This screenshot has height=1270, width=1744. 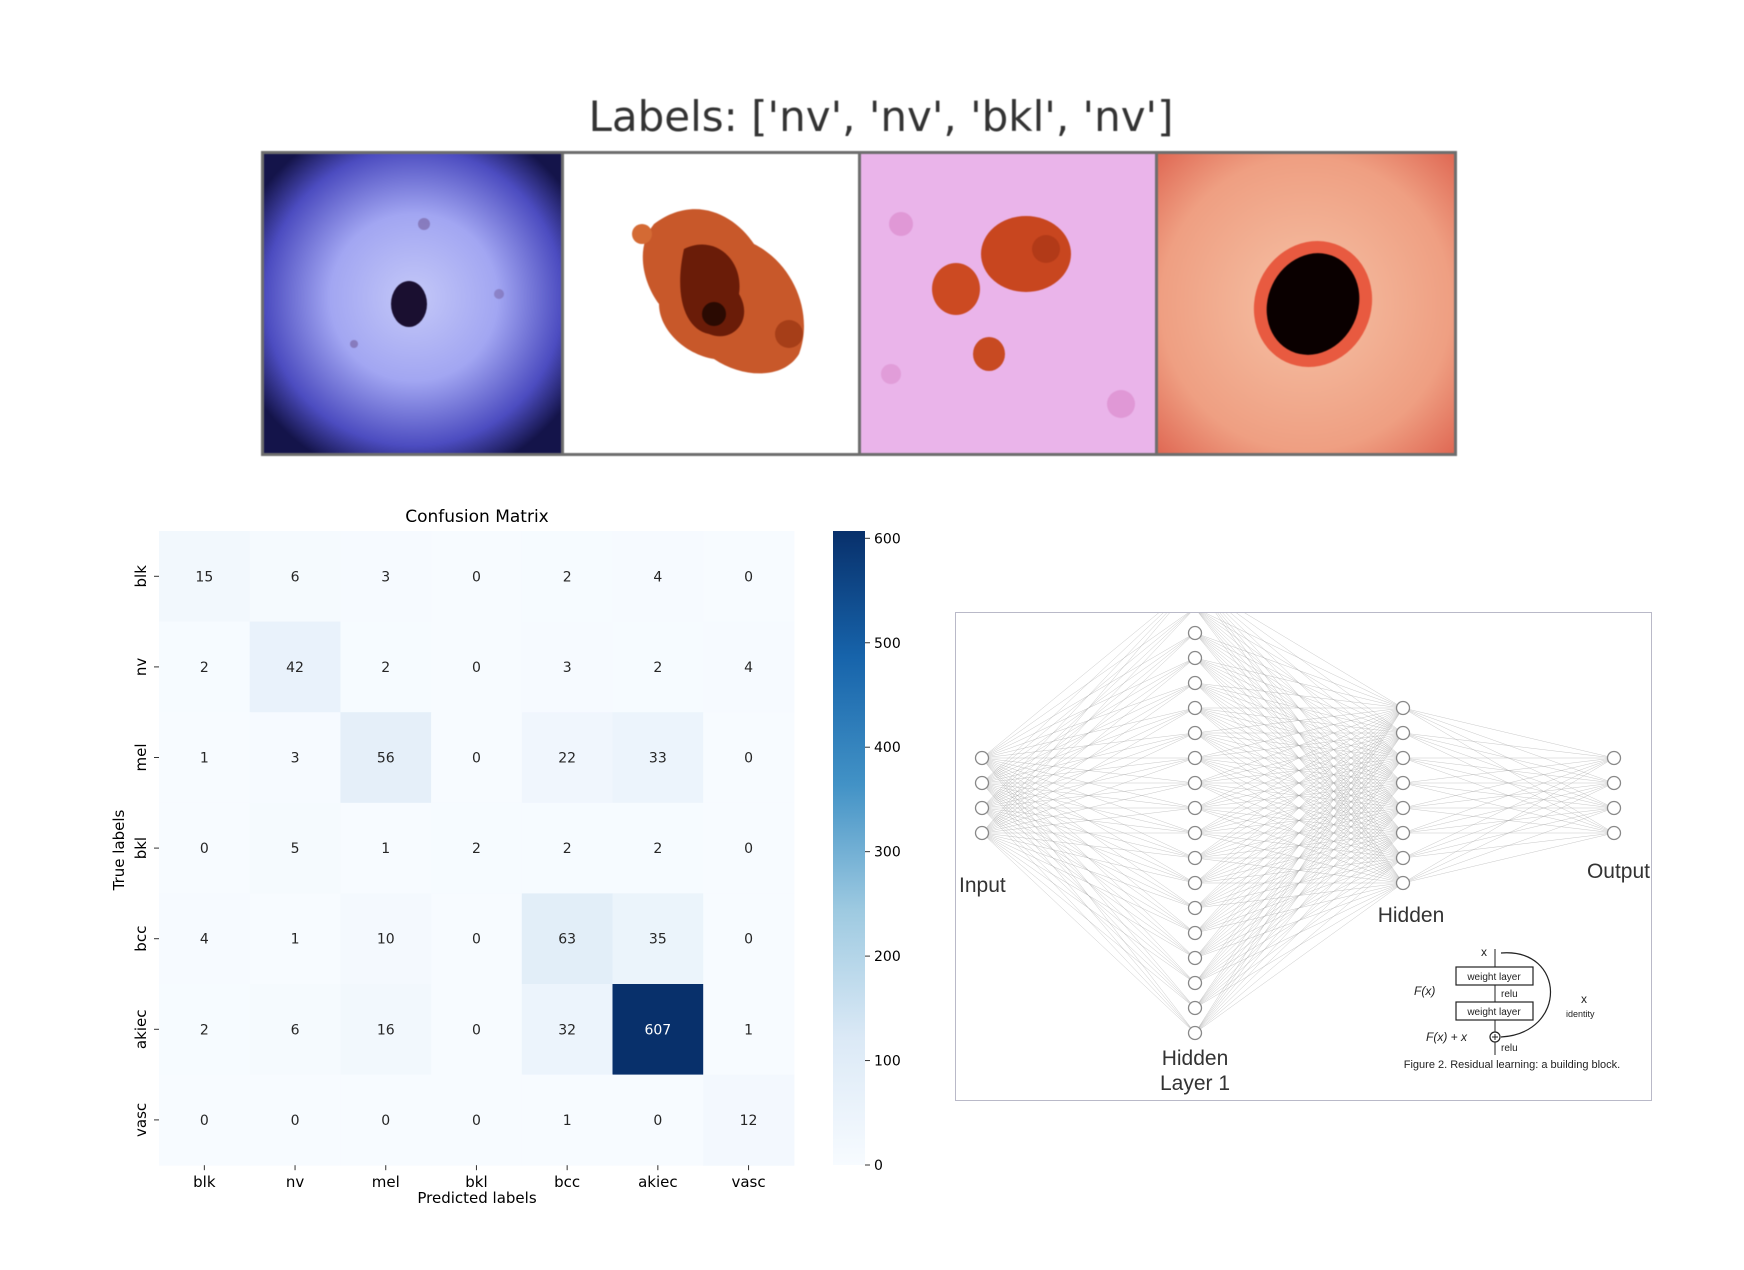 I want to click on colorbar-tick-label: 100, so click(x=887, y=1062).